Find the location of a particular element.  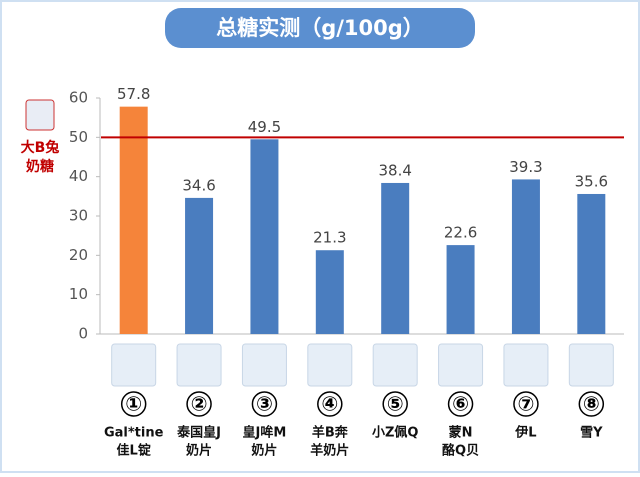

reference-label: 大B兔 is located at coordinates (40, 147).